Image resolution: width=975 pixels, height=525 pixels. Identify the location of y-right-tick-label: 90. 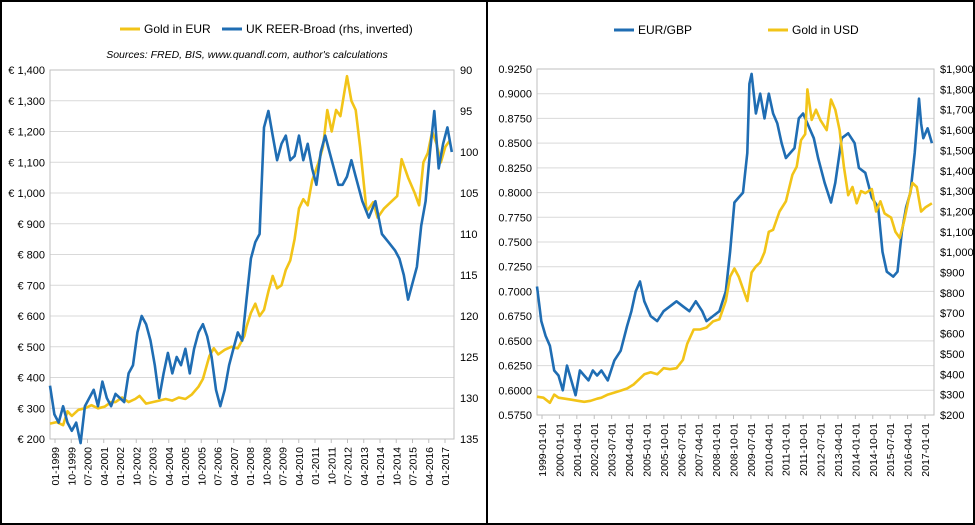
(466, 71).